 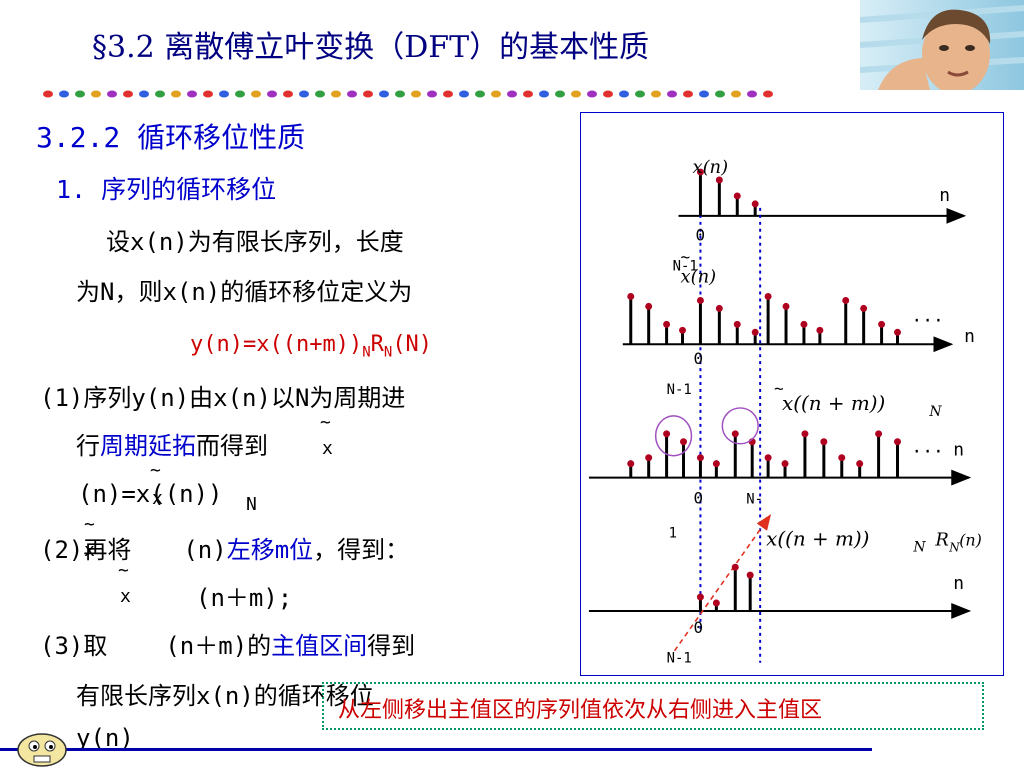 I want to click on step-1-post: 而得到, so click(x=232, y=446).